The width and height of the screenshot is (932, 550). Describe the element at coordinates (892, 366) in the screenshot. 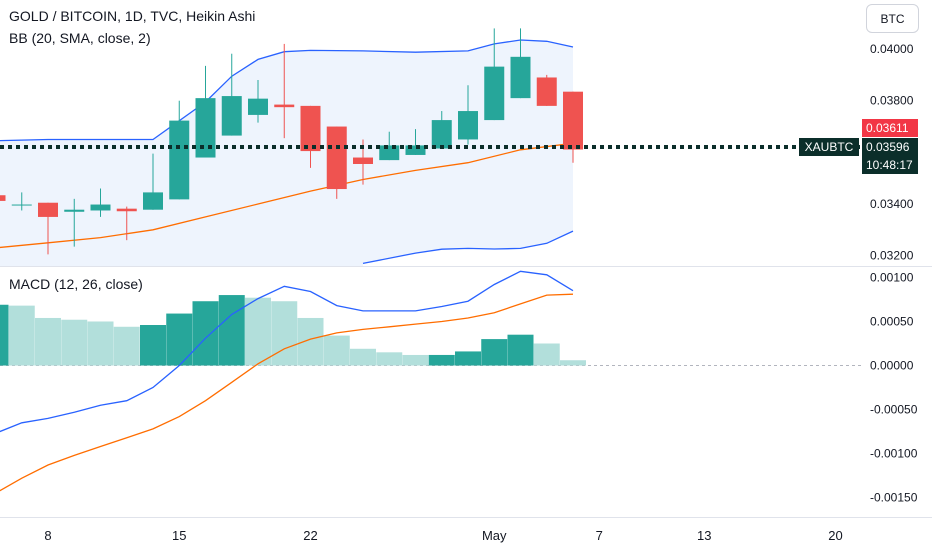

I see `macd-tick-label: 0.00000` at that location.